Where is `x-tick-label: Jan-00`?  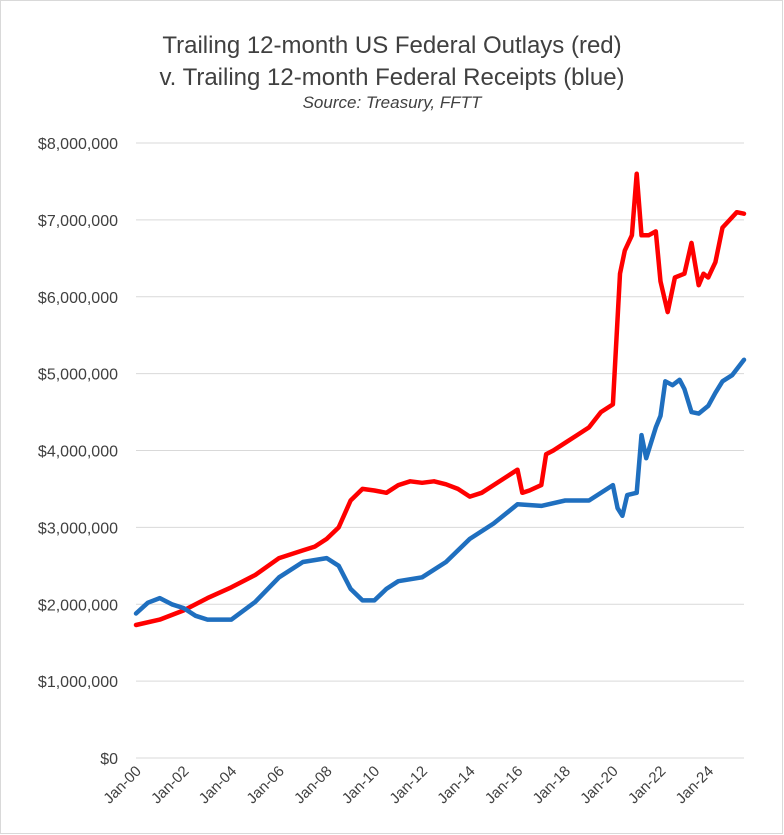
x-tick-label: Jan-00 is located at coordinates (122, 785).